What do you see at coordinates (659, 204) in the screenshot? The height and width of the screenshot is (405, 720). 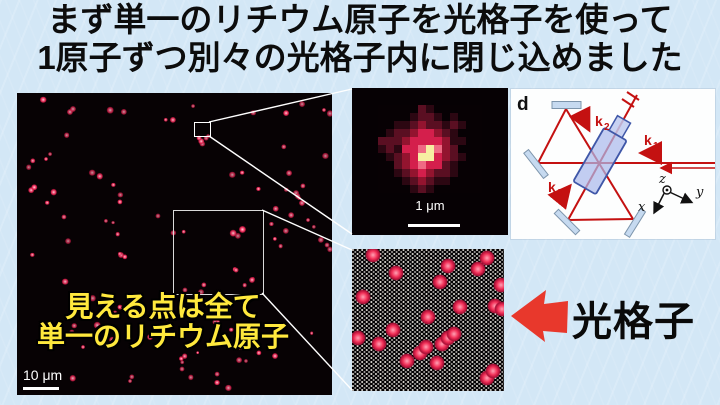 I see `x-axis-arrow` at bounding box center [659, 204].